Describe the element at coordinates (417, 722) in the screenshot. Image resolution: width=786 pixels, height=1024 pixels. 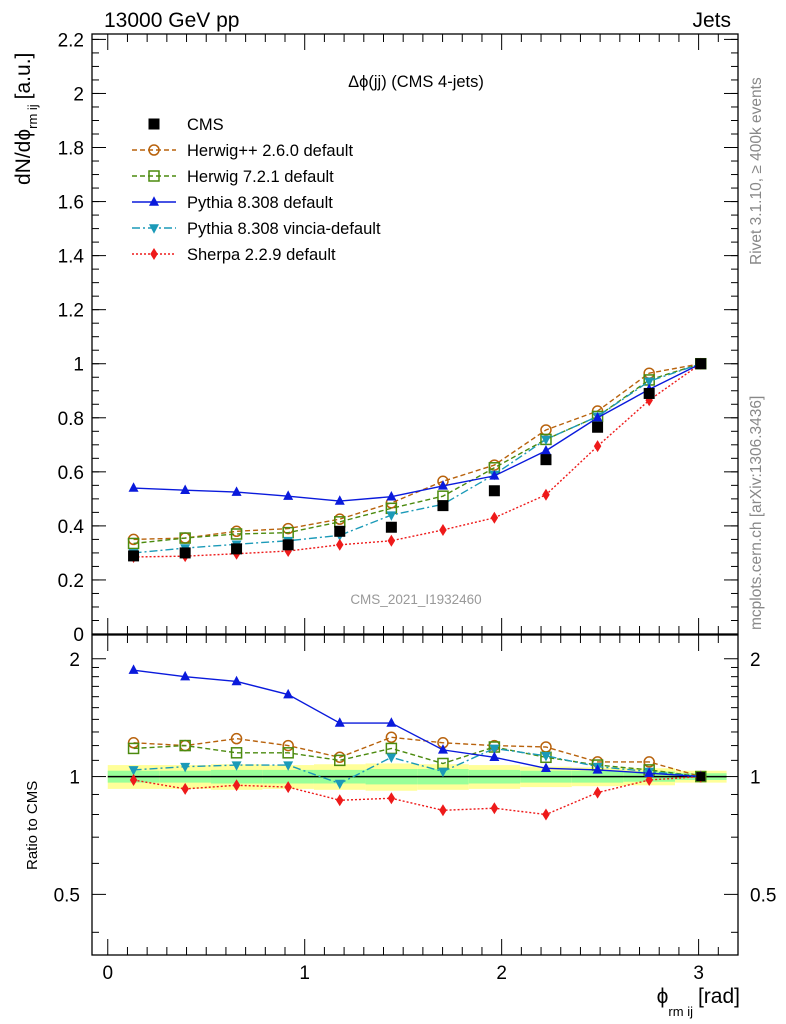
I see `series-pythia-8-308-default-ratio` at that location.